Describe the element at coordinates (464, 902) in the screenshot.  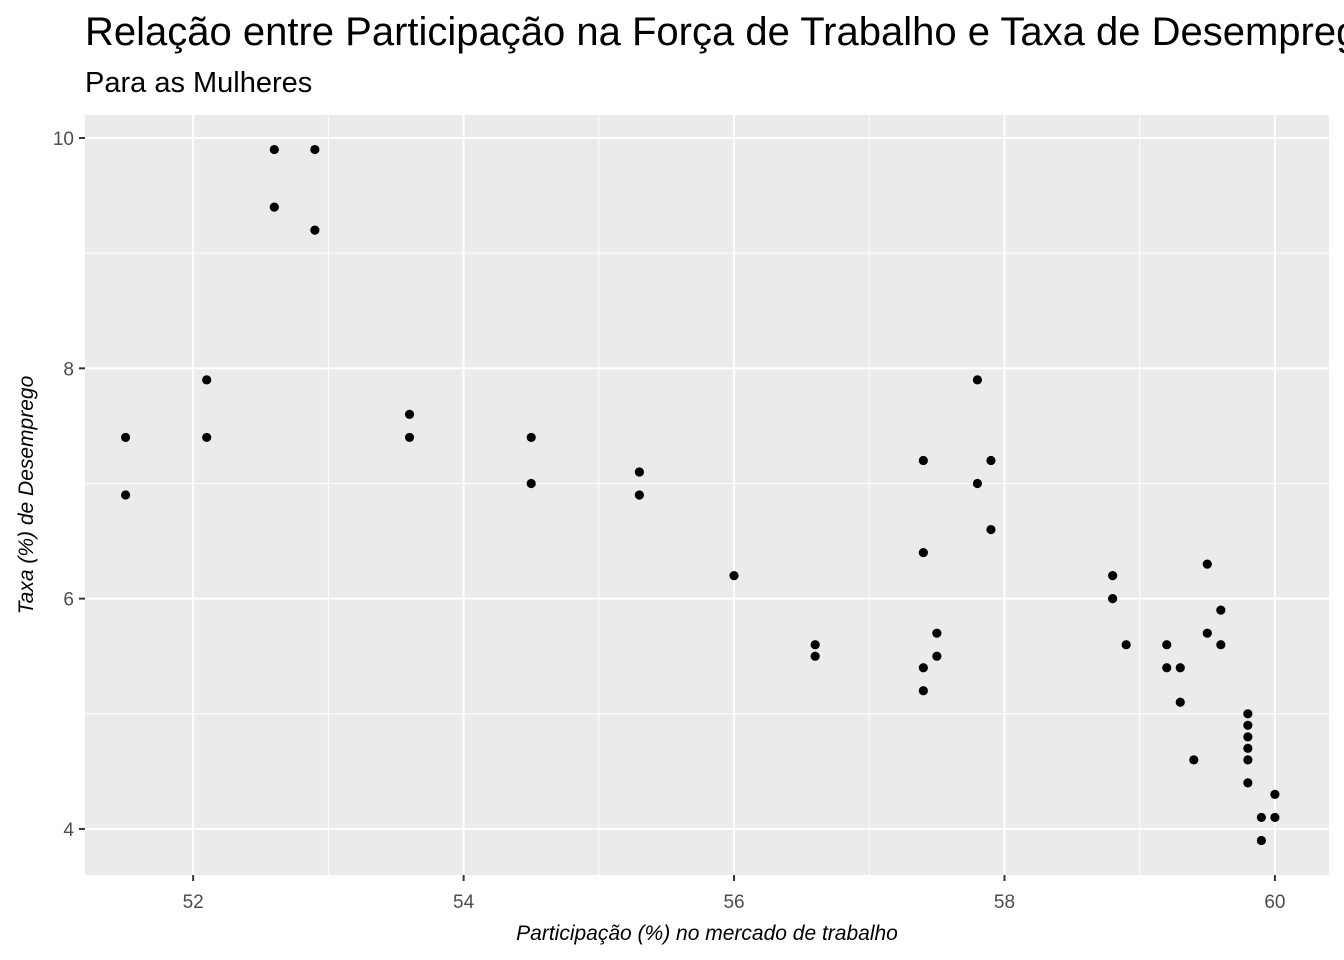
I see `x-tick-label: 54` at that location.